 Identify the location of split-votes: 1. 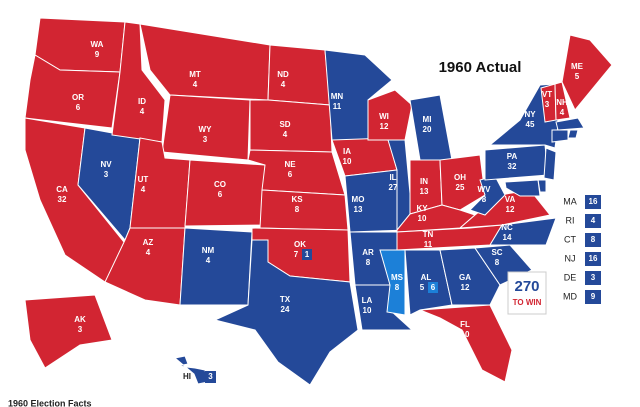
(307, 254).